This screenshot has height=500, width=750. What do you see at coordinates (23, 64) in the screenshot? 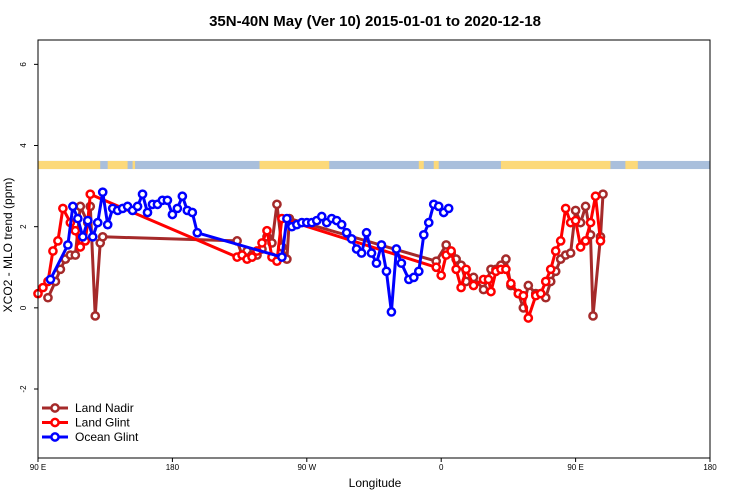
I see `y-tick-label-4: 6` at bounding box center [23, 64].